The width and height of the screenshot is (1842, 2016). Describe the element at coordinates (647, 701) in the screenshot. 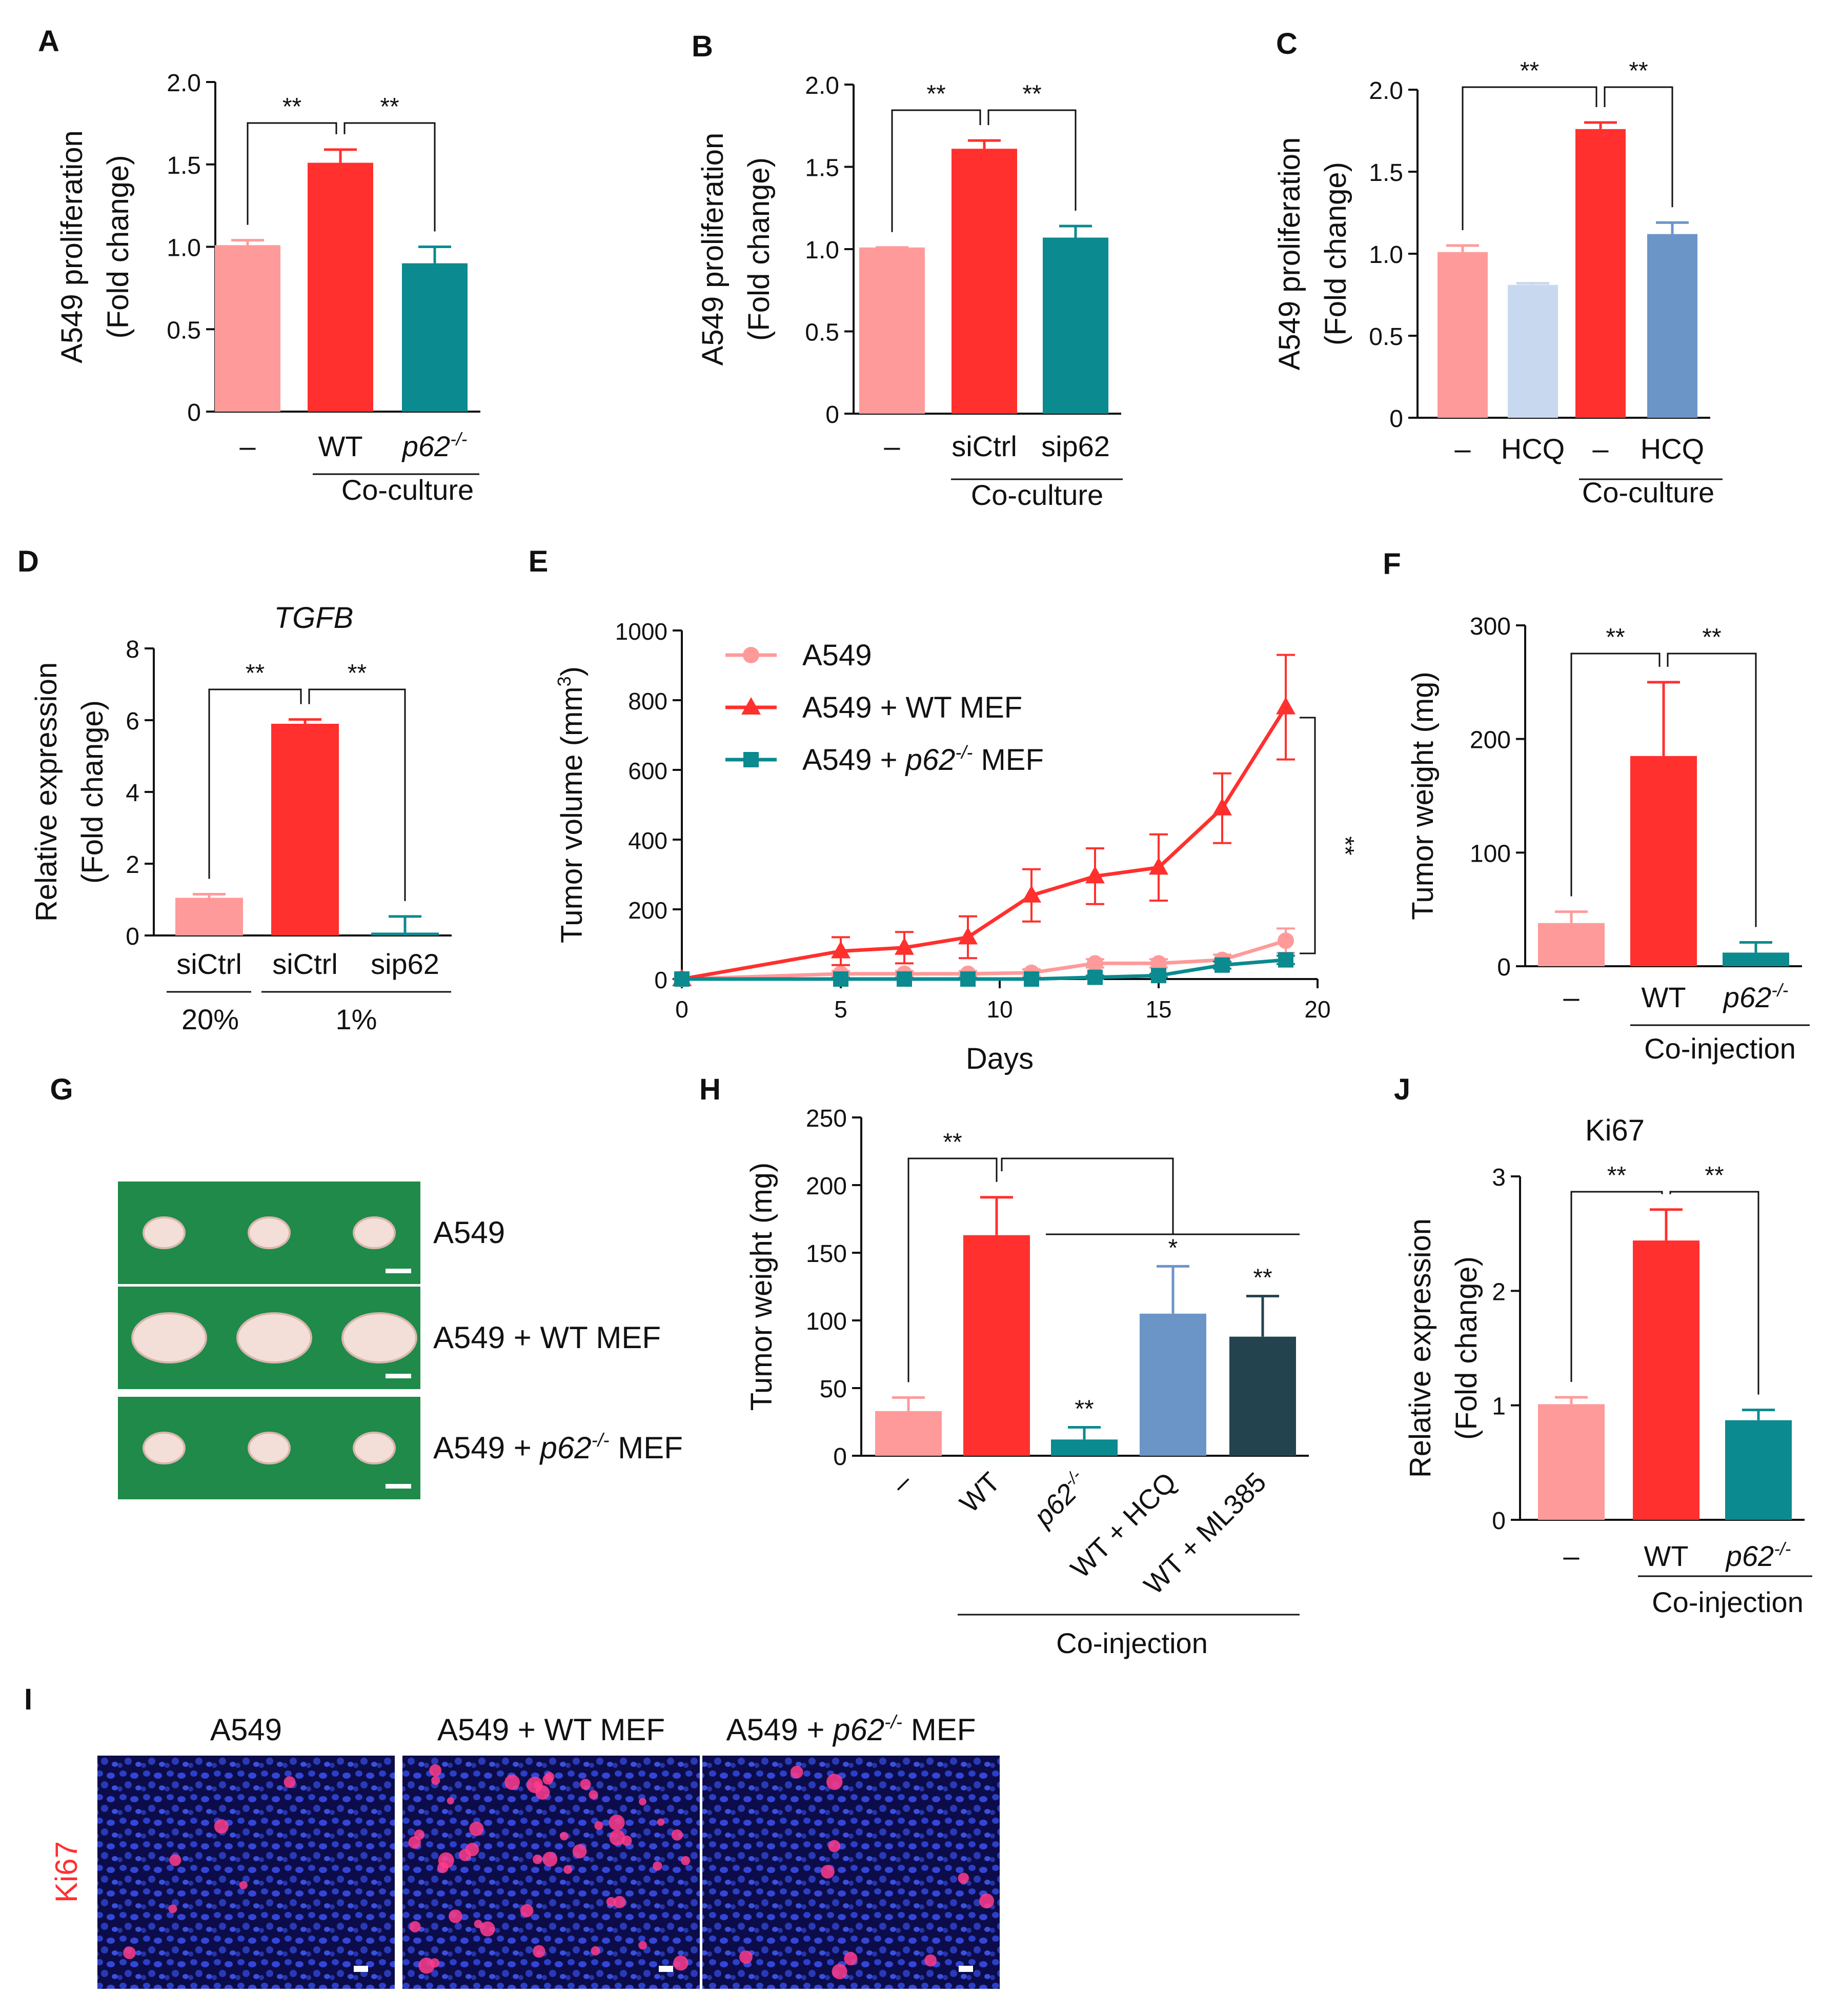

I see `y-tick-label: 800` at that location.